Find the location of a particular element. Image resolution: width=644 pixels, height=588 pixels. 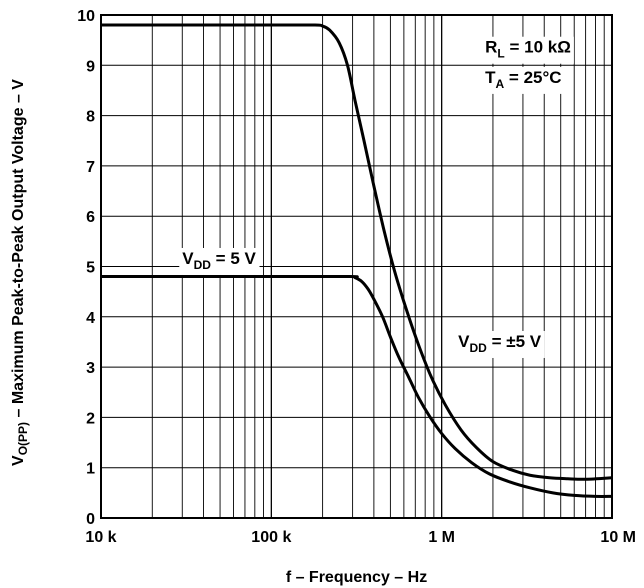

x-tick-label: 1 M is located at coordinates (441, 537).